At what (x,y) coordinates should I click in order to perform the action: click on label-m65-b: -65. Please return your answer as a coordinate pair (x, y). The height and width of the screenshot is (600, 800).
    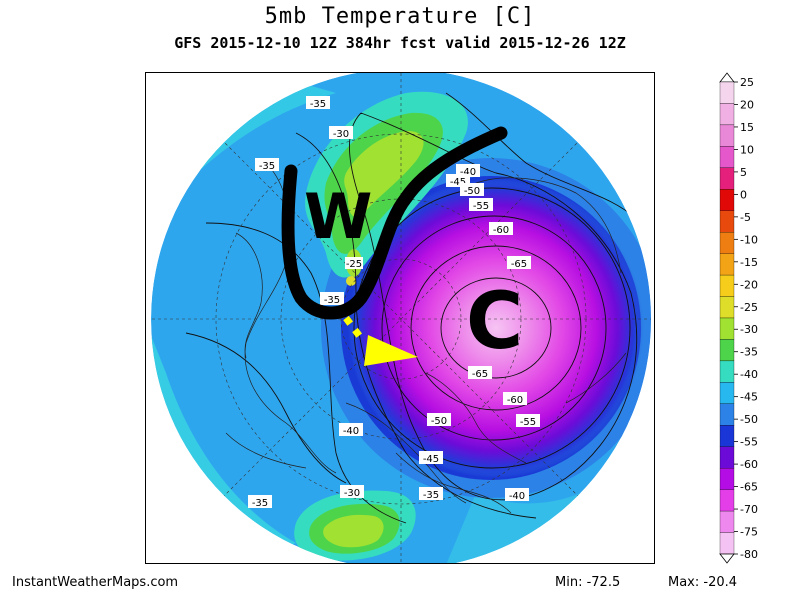
    Looking at the image, I should click on (480, 374).